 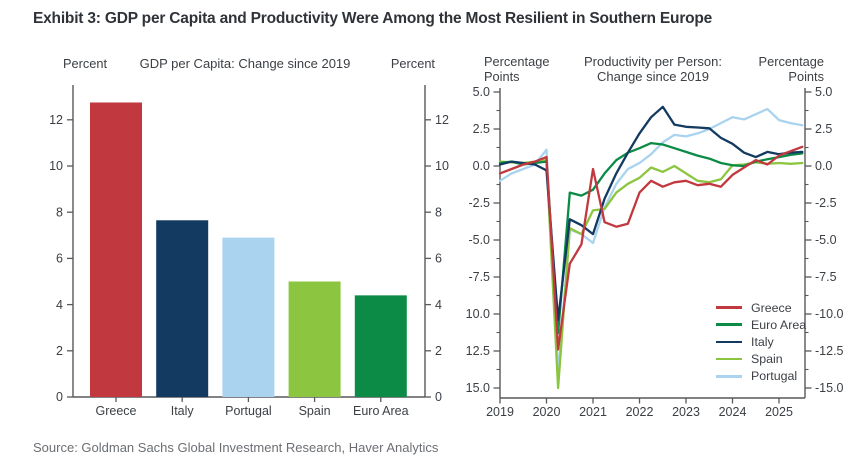 I want to click on line-chart-legend: Greece Euro Area Italy Spain Portugal, so click(x=761, y=342).